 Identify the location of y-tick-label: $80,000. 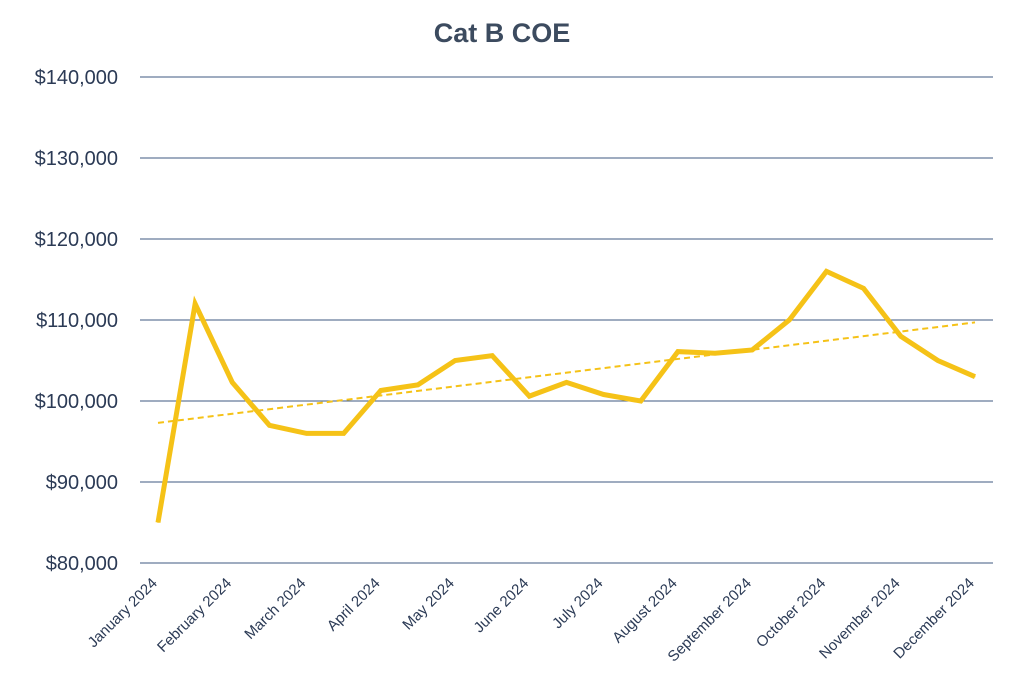
(82, 564).